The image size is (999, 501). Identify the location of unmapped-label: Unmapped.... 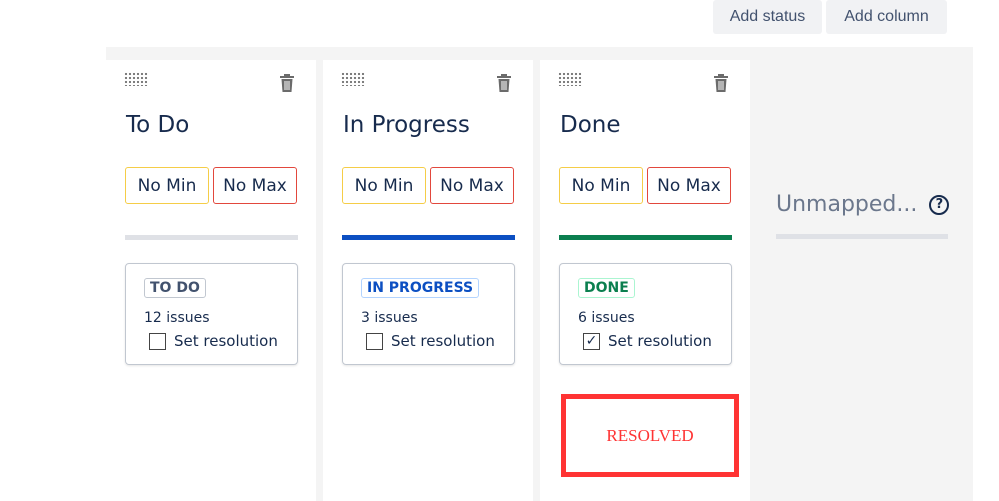
(847, 204).